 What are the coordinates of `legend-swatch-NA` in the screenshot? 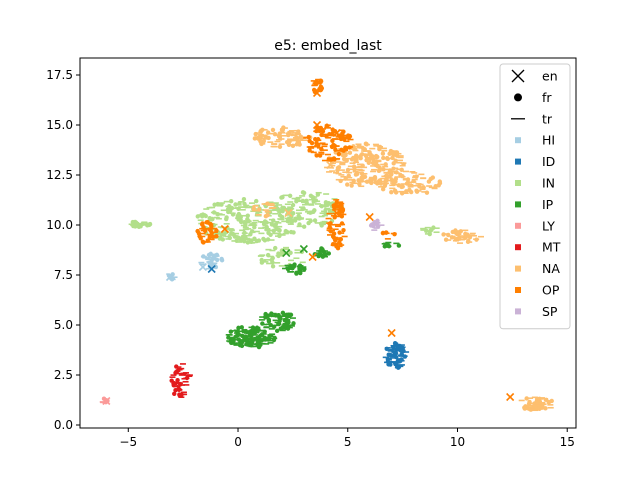 It's located at (518, 268).